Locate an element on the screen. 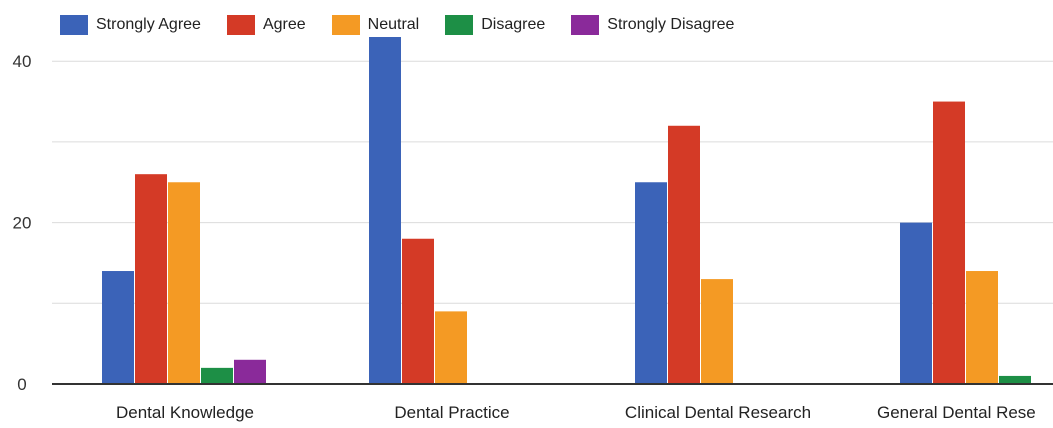 This screenshot has width=1053, height=428. legend-swatch-disagree is located at coordinates (459, 25).